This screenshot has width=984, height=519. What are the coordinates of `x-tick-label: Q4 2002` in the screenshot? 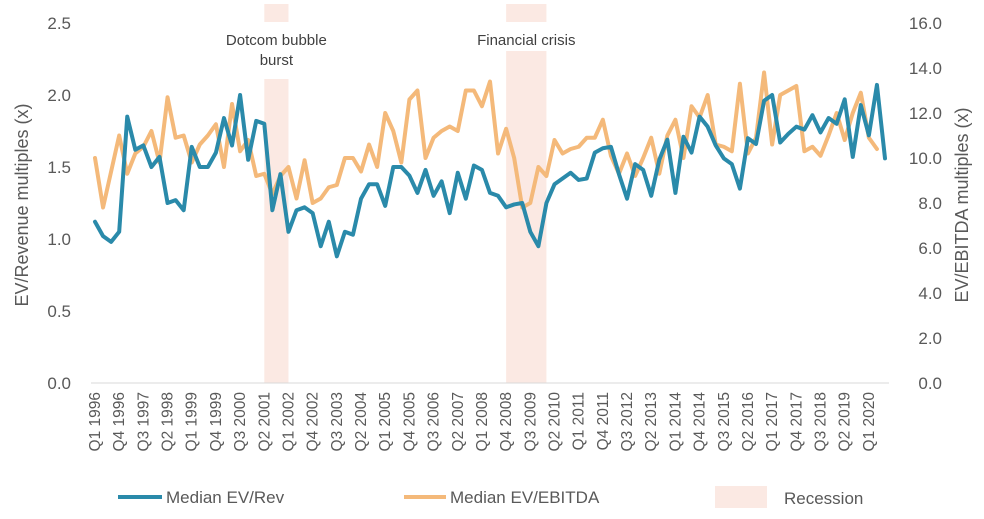 It's located at (313, 421).